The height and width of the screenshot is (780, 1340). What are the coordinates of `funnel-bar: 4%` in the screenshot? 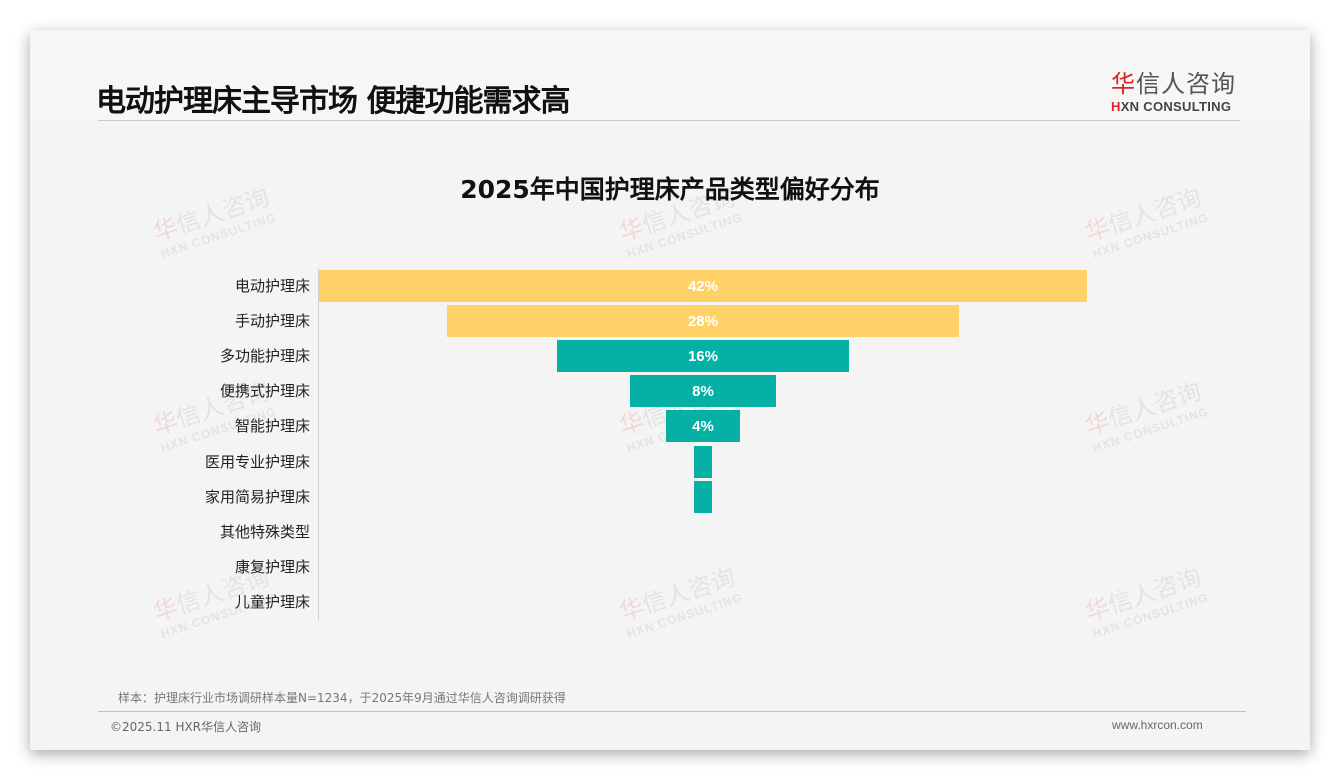 It's located at (703, 426).